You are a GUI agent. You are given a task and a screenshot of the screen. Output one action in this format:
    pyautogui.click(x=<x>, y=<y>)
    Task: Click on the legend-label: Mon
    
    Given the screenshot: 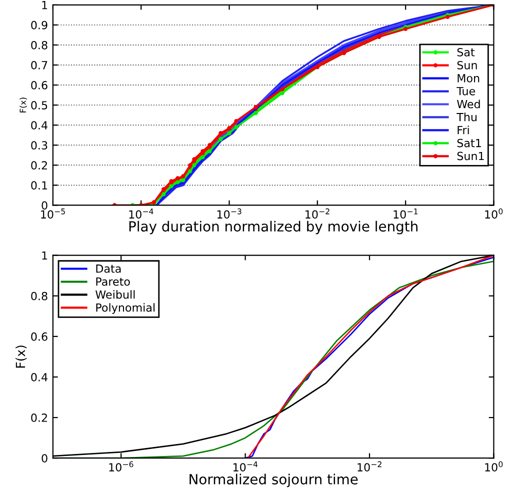 What is the action you would take?
    pyautogui.click(x=469, y=78)
    